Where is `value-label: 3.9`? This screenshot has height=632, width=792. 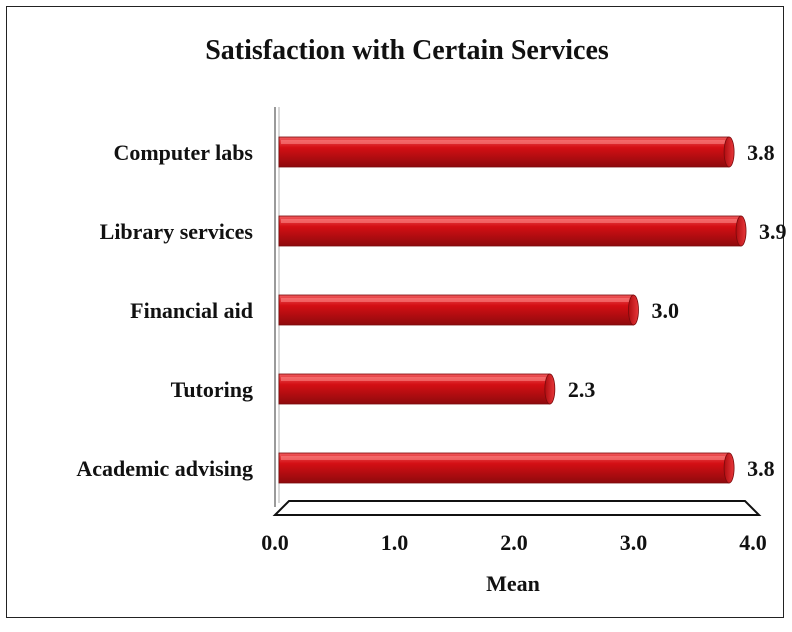 value-label: 3.9 is located at coordinates (773, 231).